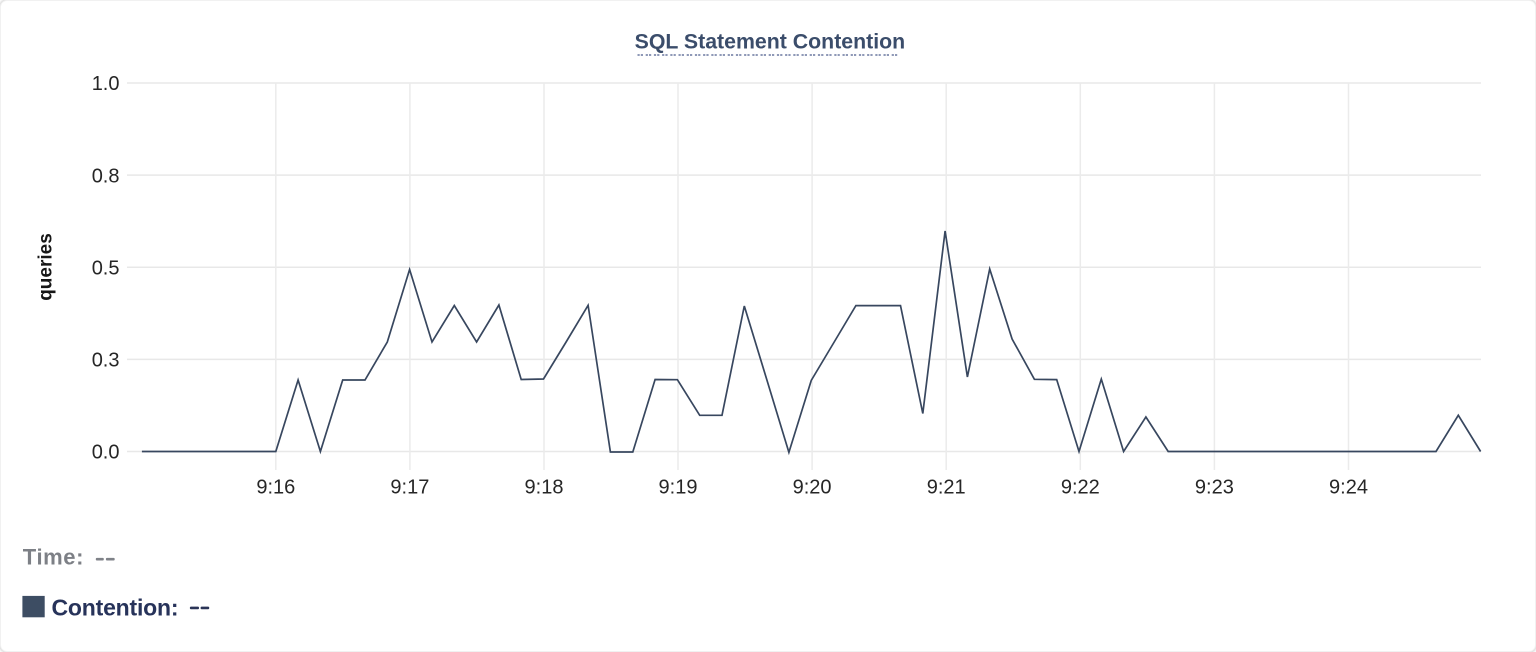 The height and width of the screenshot is (652, 1536). I want to click on svg-text: 0.8, so click(106, 176).